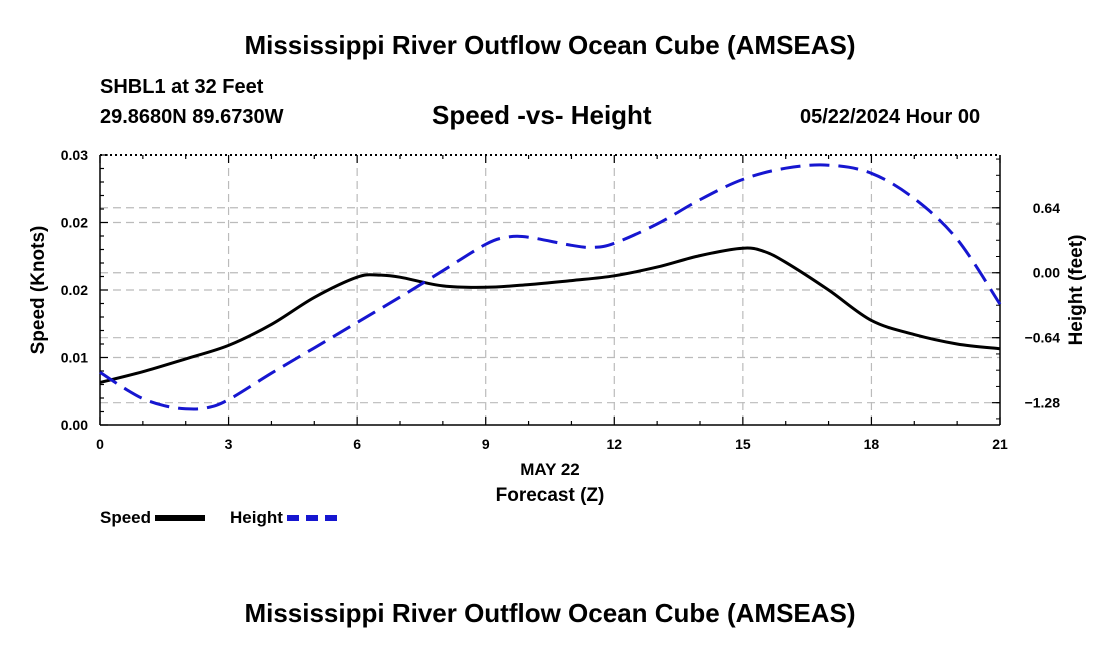 The height and width of the screenshot is (650, 1100). Describe the element at coordinates (743, 444) in the screenshot. I see `x-tick-label: 15` at that location.